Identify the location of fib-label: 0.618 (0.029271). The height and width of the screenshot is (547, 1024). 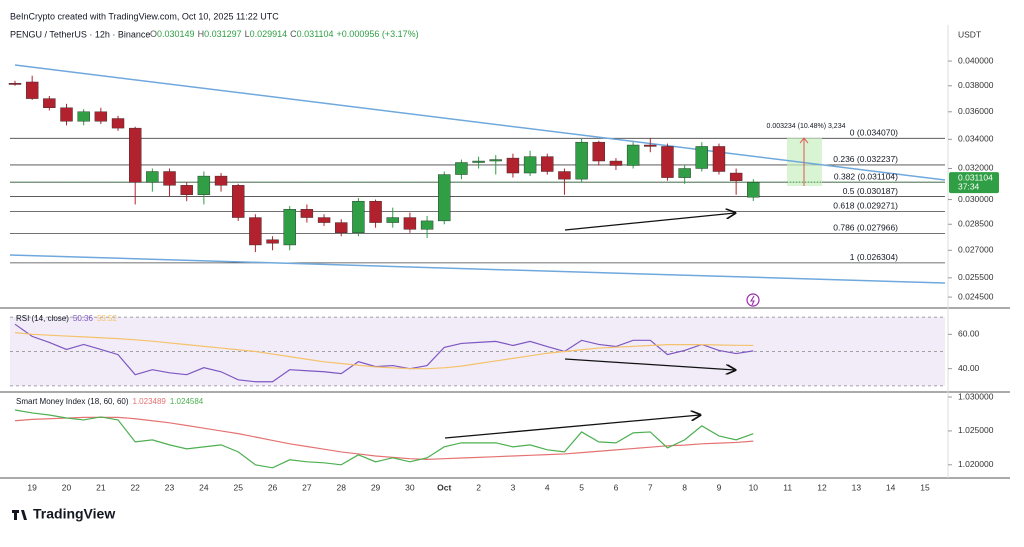
(865, 206).